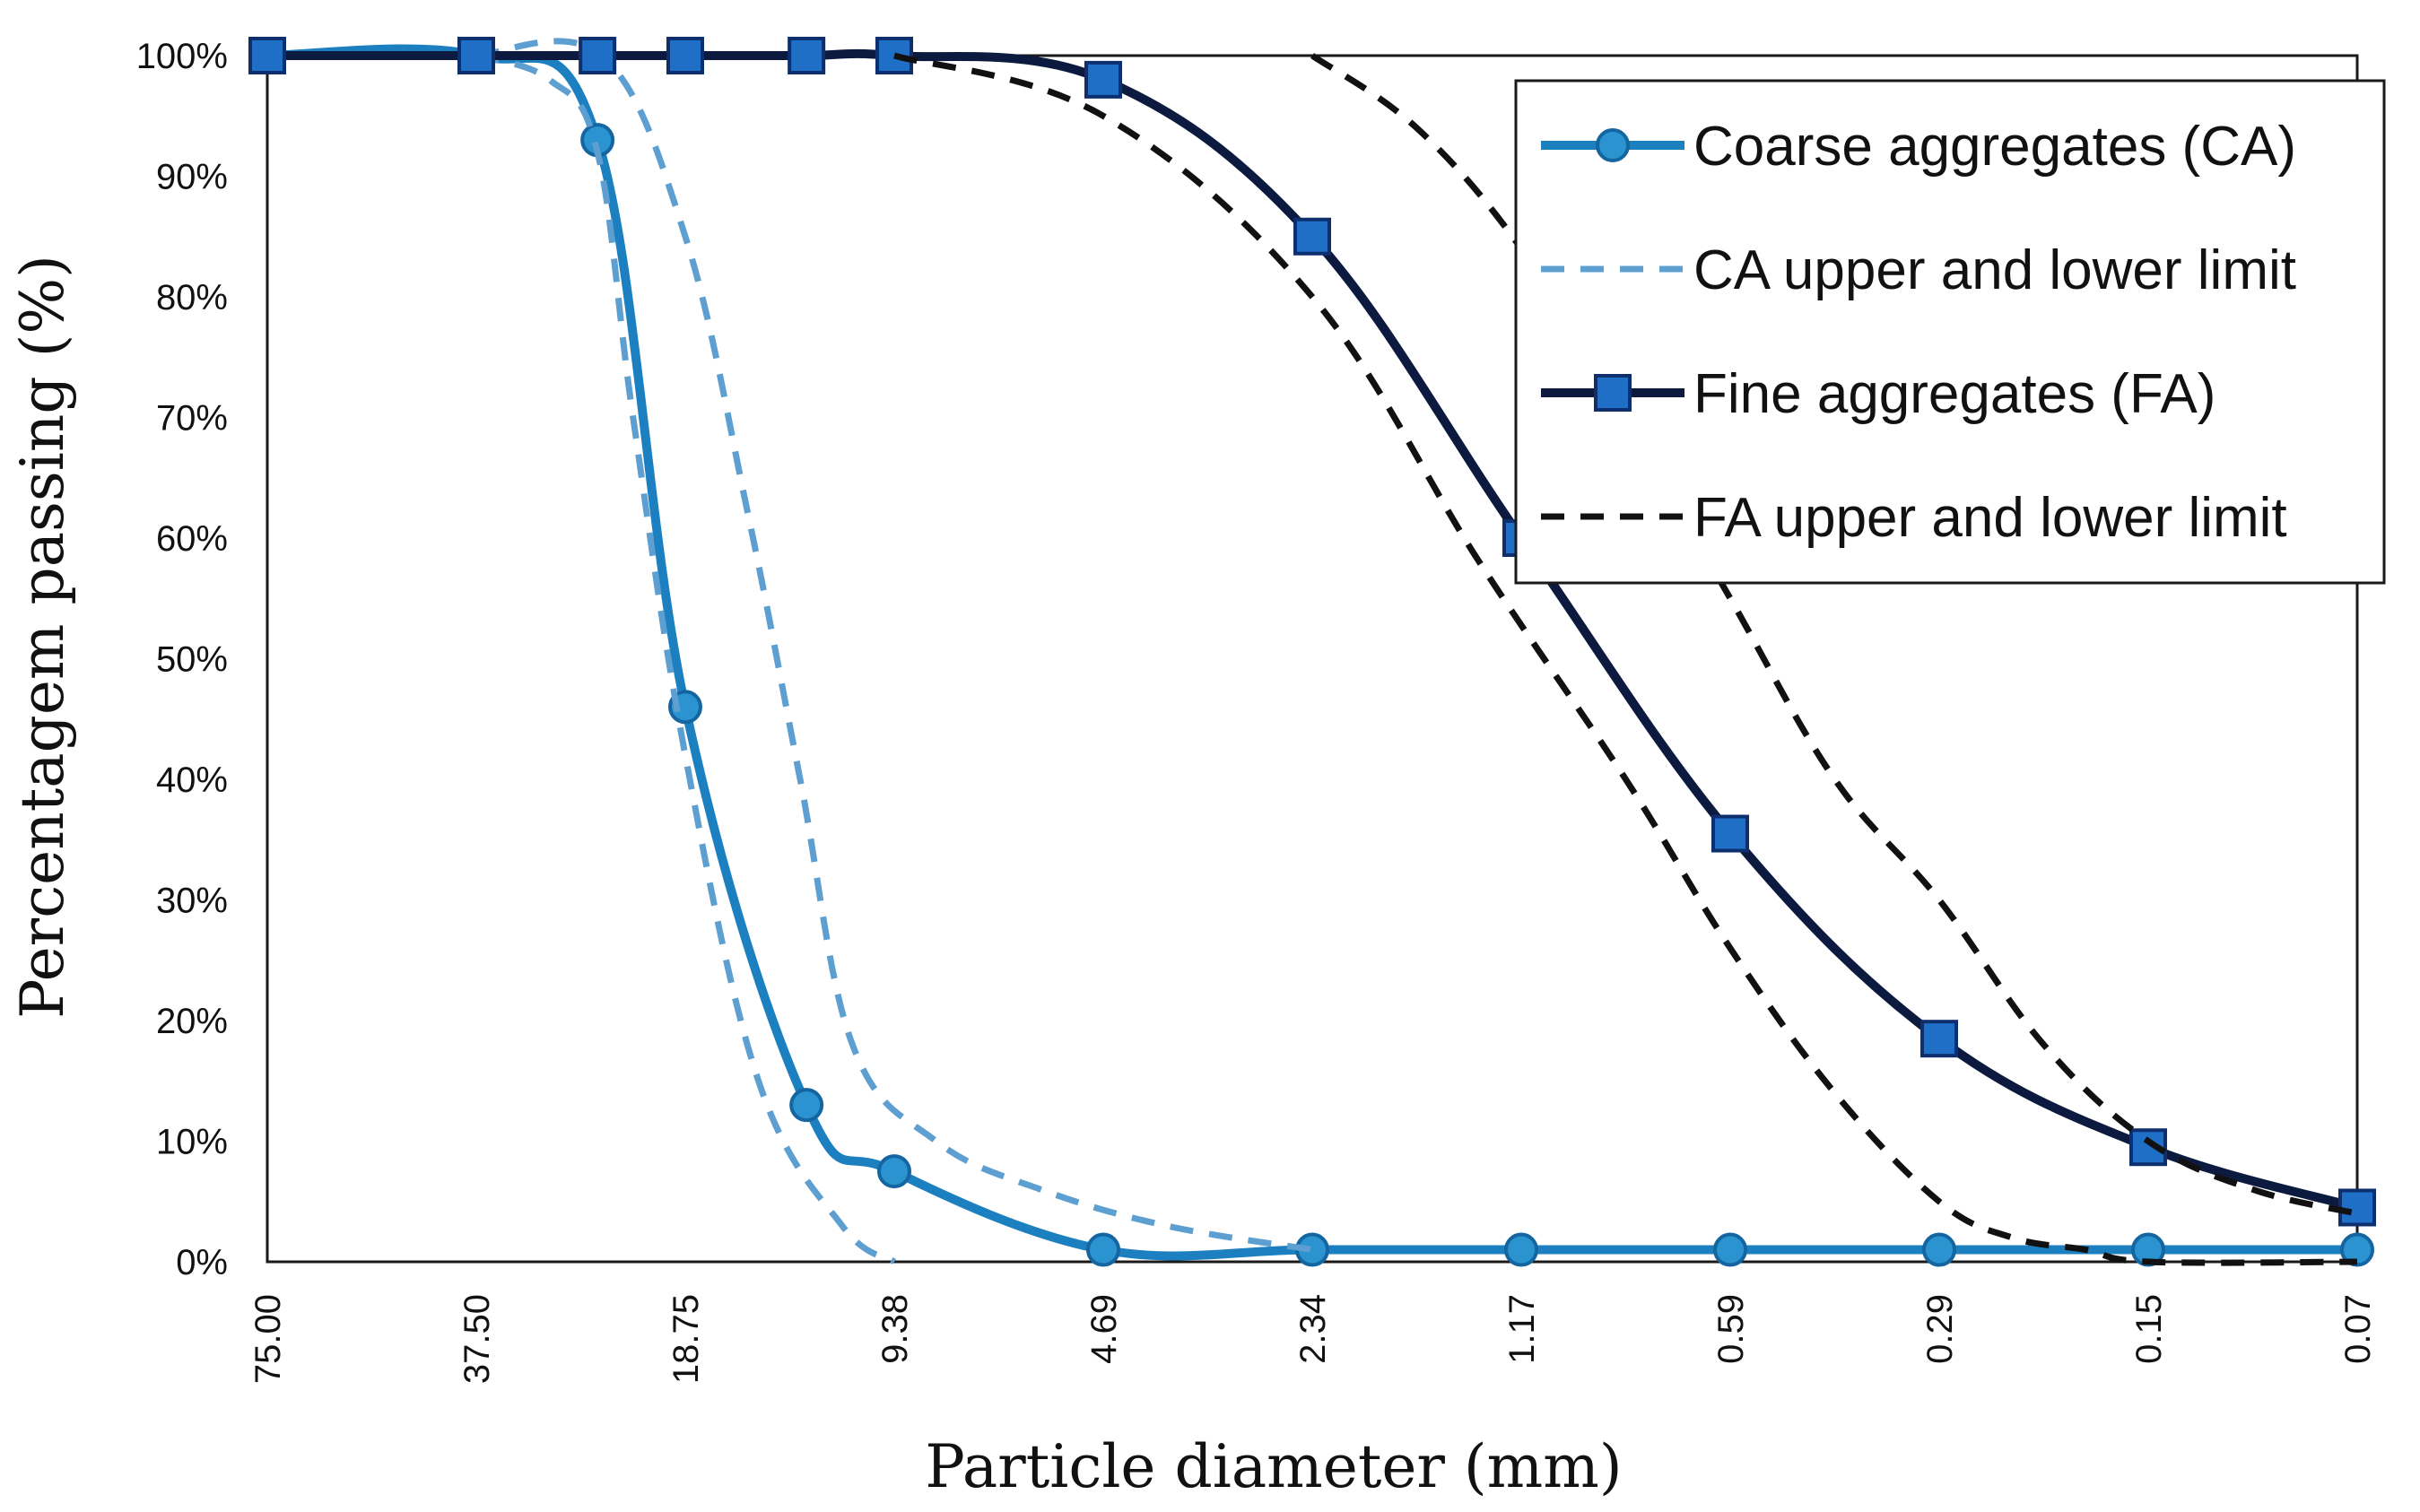 This screenshot has height=1512, width=2420. What do you see at coordinates (202, 1263) in the screenshot?
I see `y-tick-label: 0%` at bounding box center [202, 1263].